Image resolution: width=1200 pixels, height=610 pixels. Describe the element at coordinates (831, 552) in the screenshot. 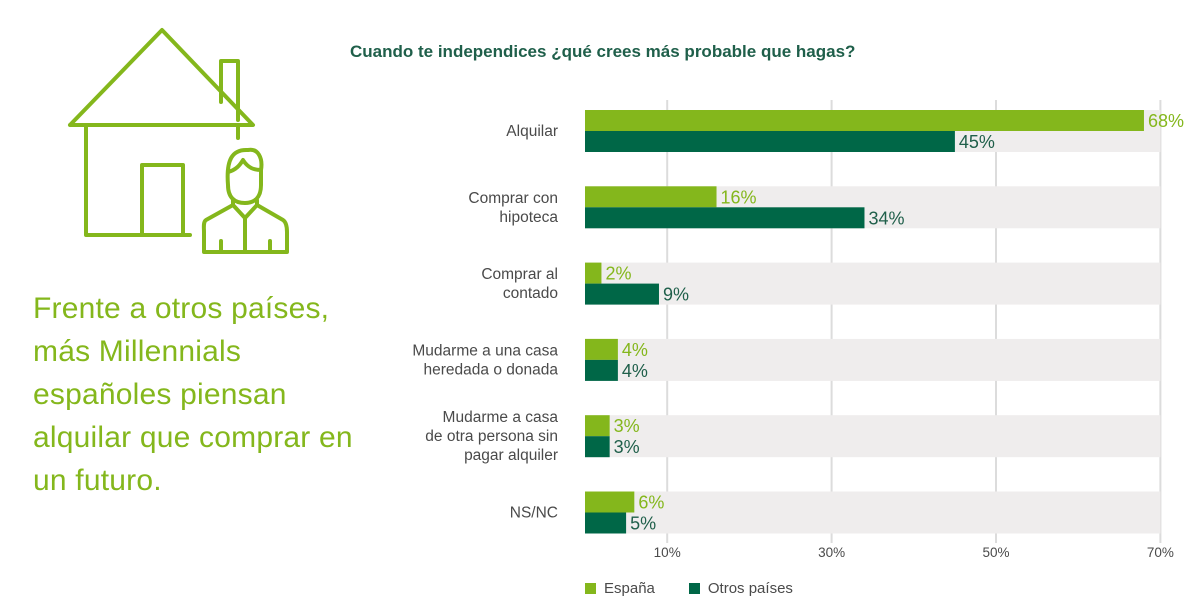

I see `x-tick-label: 30%` at that location.